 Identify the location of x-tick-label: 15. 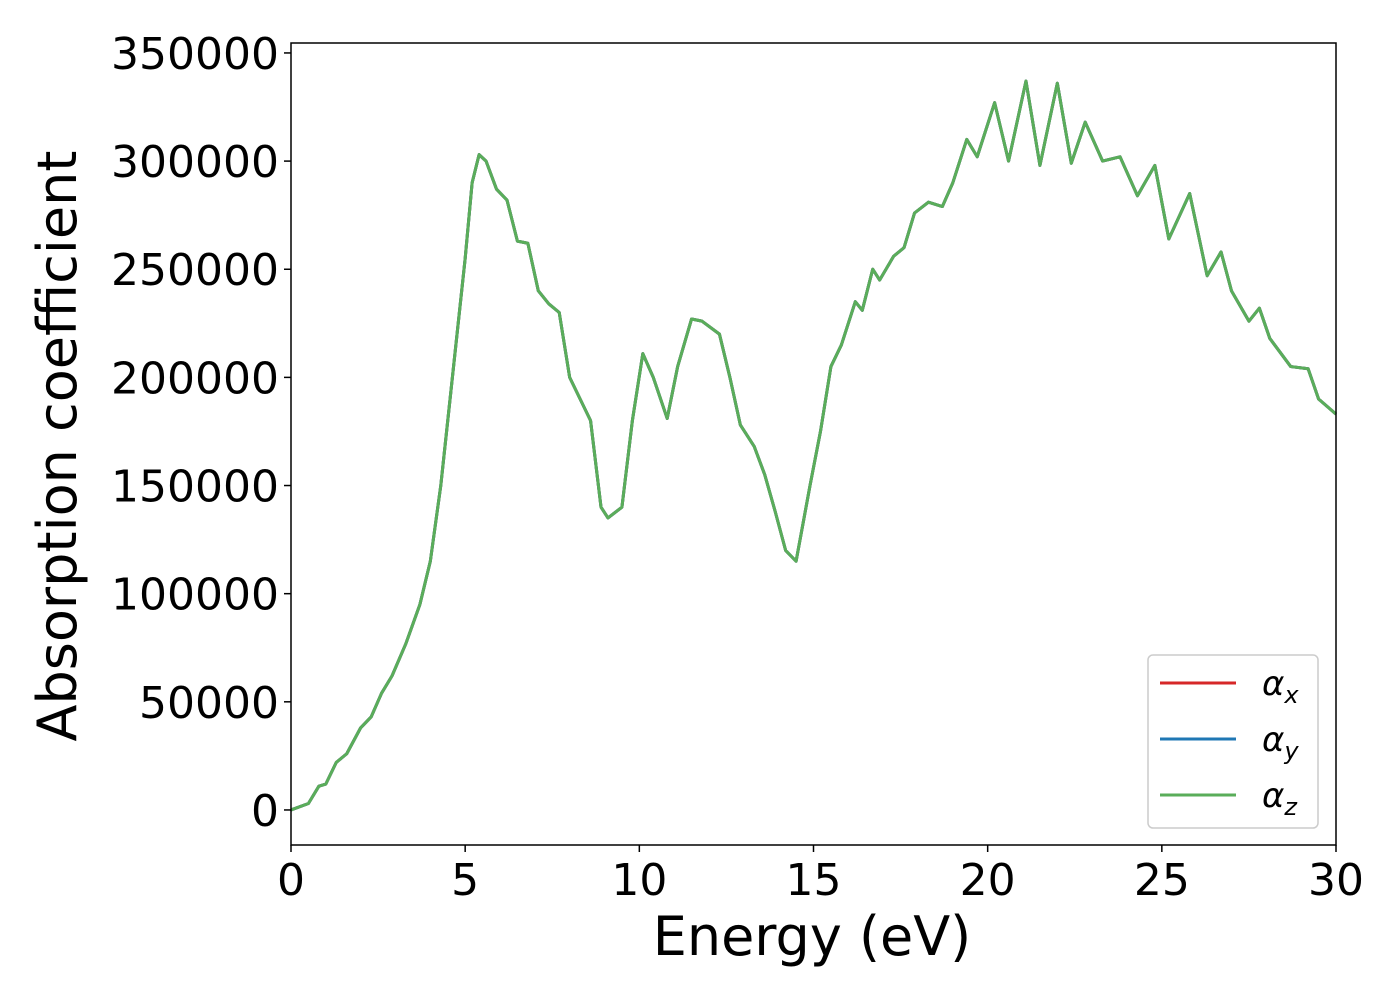
(814, 880).